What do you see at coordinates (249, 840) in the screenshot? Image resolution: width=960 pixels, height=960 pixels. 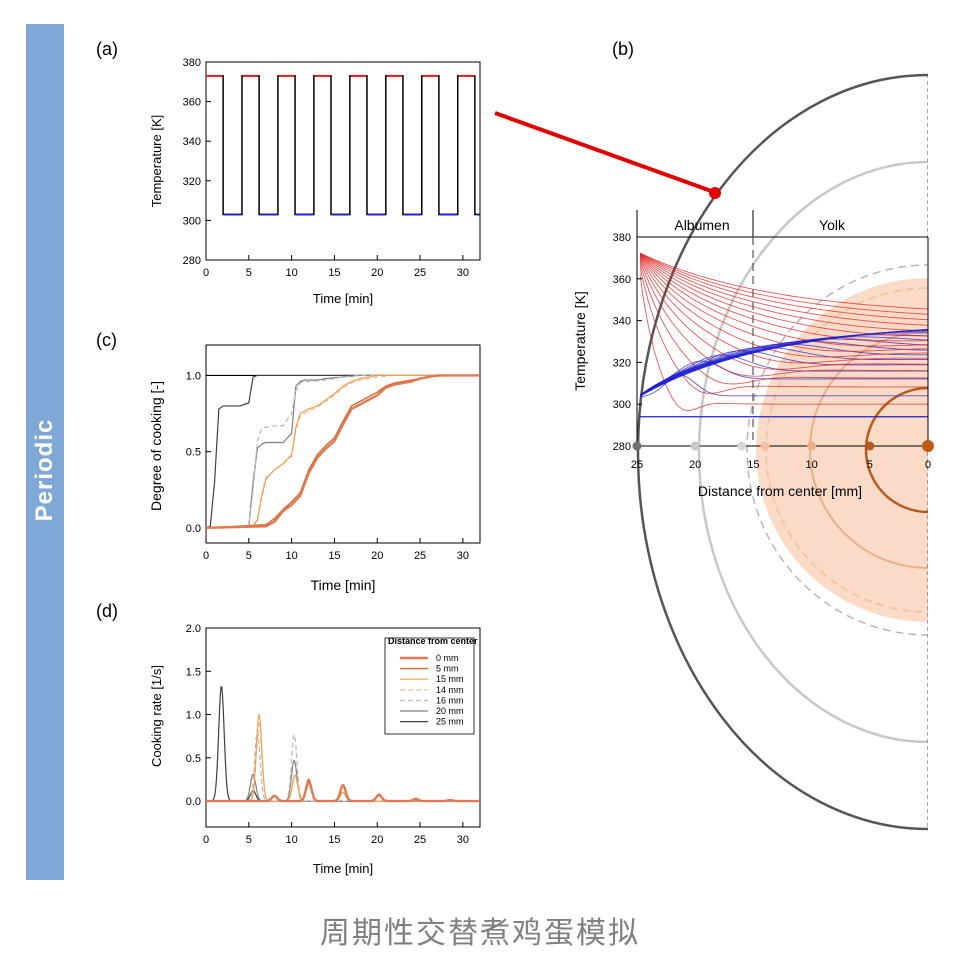 I see `panel-d-xtick-label: 5` at bounding box center [249, 840].